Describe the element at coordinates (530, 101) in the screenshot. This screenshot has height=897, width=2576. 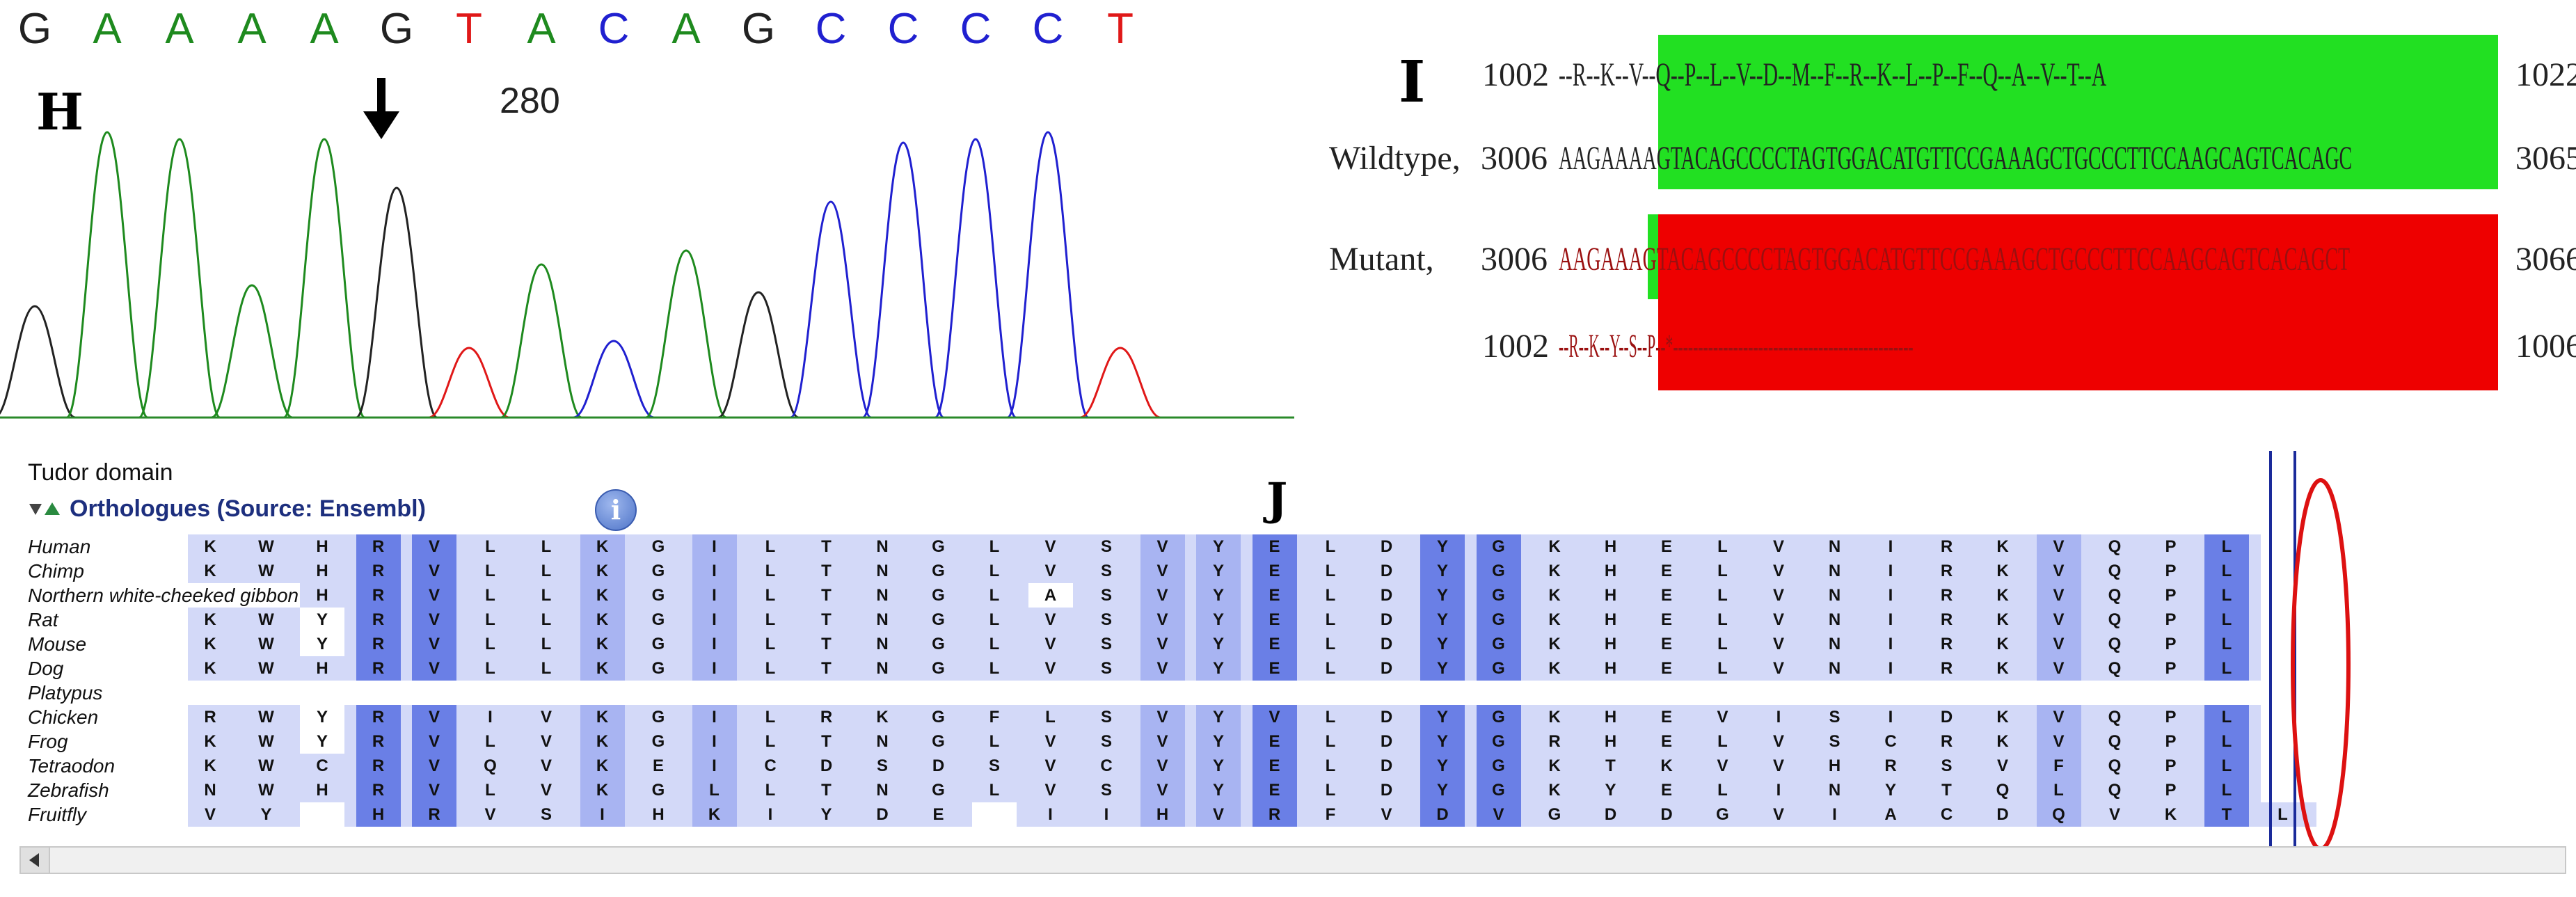
I see `sequence-position-label: 280` at that location.